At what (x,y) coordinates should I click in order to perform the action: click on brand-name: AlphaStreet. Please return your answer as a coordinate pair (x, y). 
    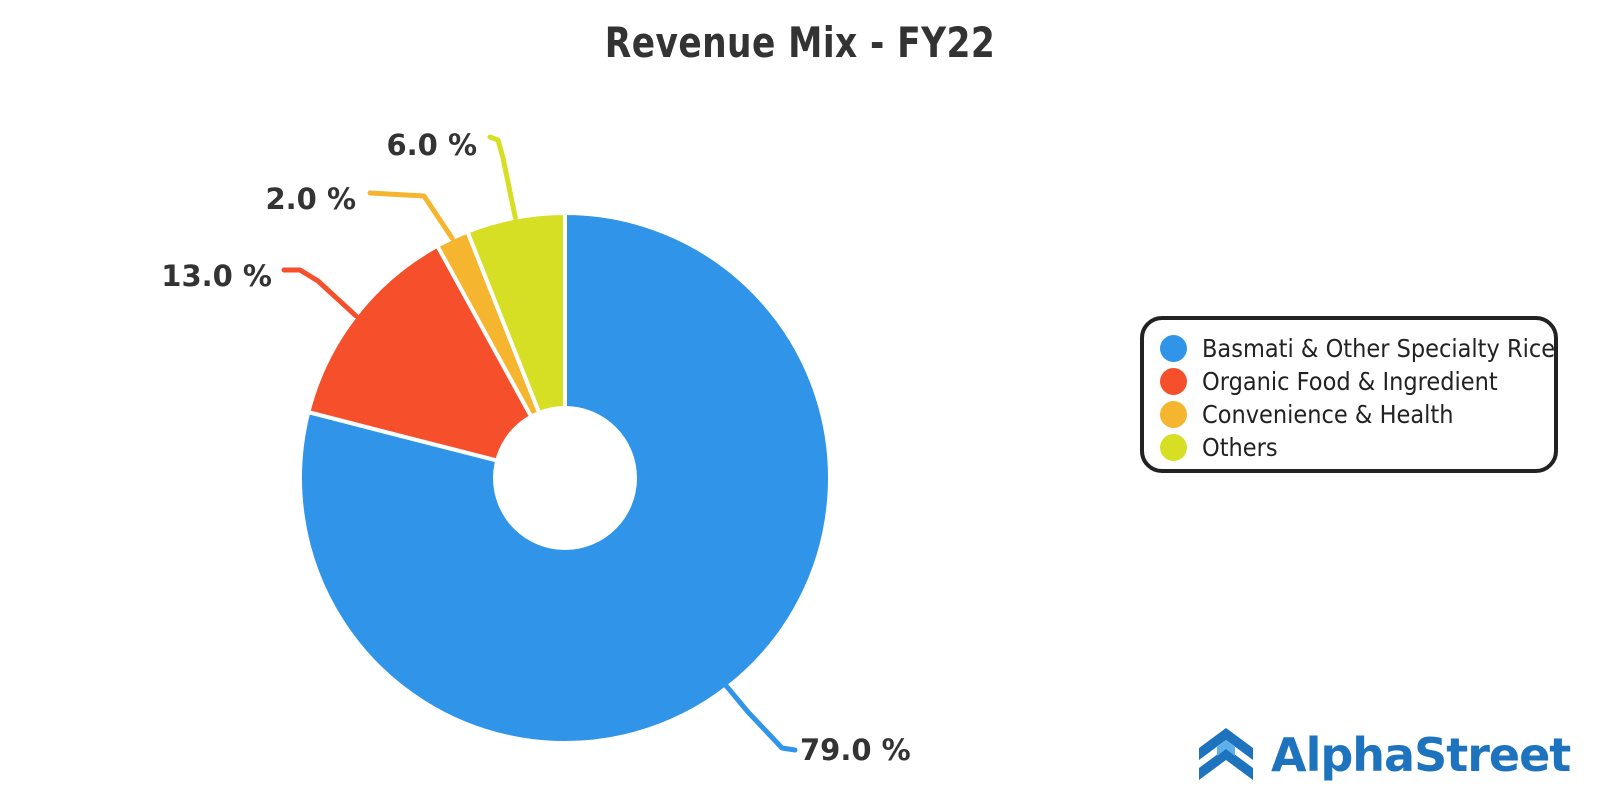
    Looking at the image, I should click on (1421, 755).